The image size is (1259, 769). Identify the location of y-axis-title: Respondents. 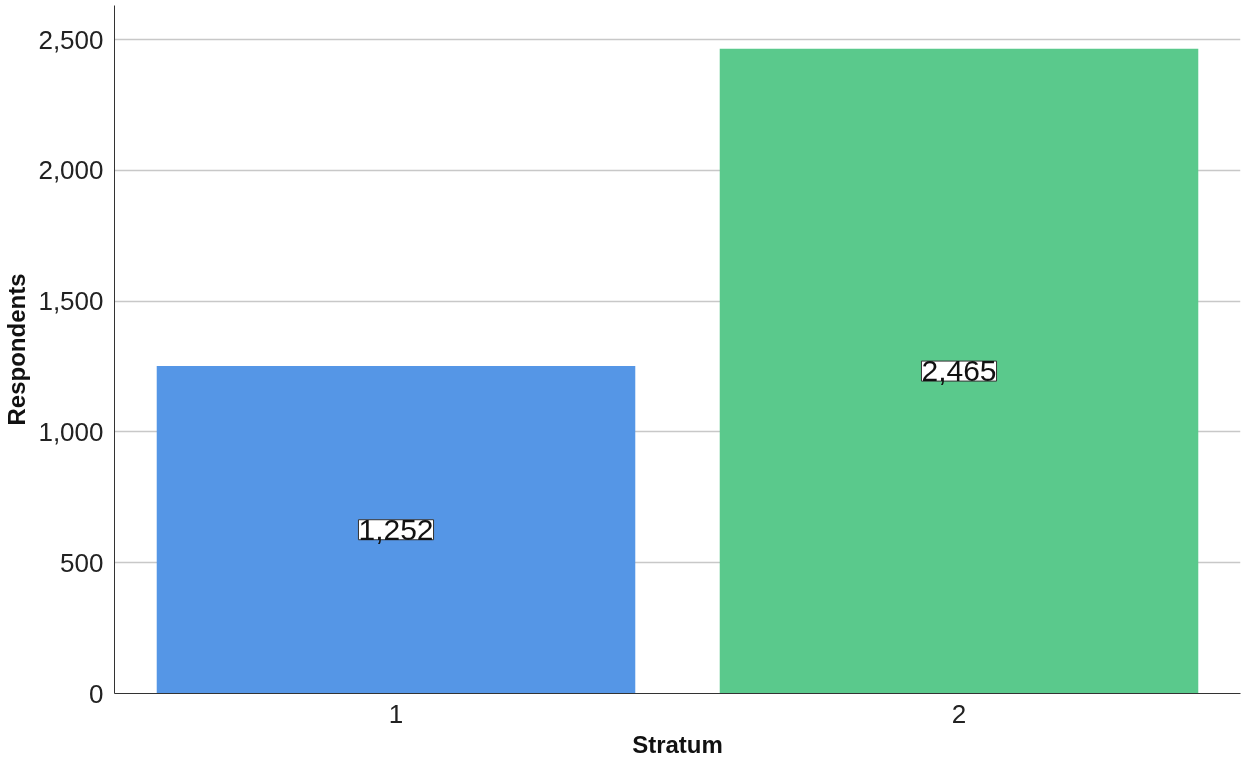
(17, 349).